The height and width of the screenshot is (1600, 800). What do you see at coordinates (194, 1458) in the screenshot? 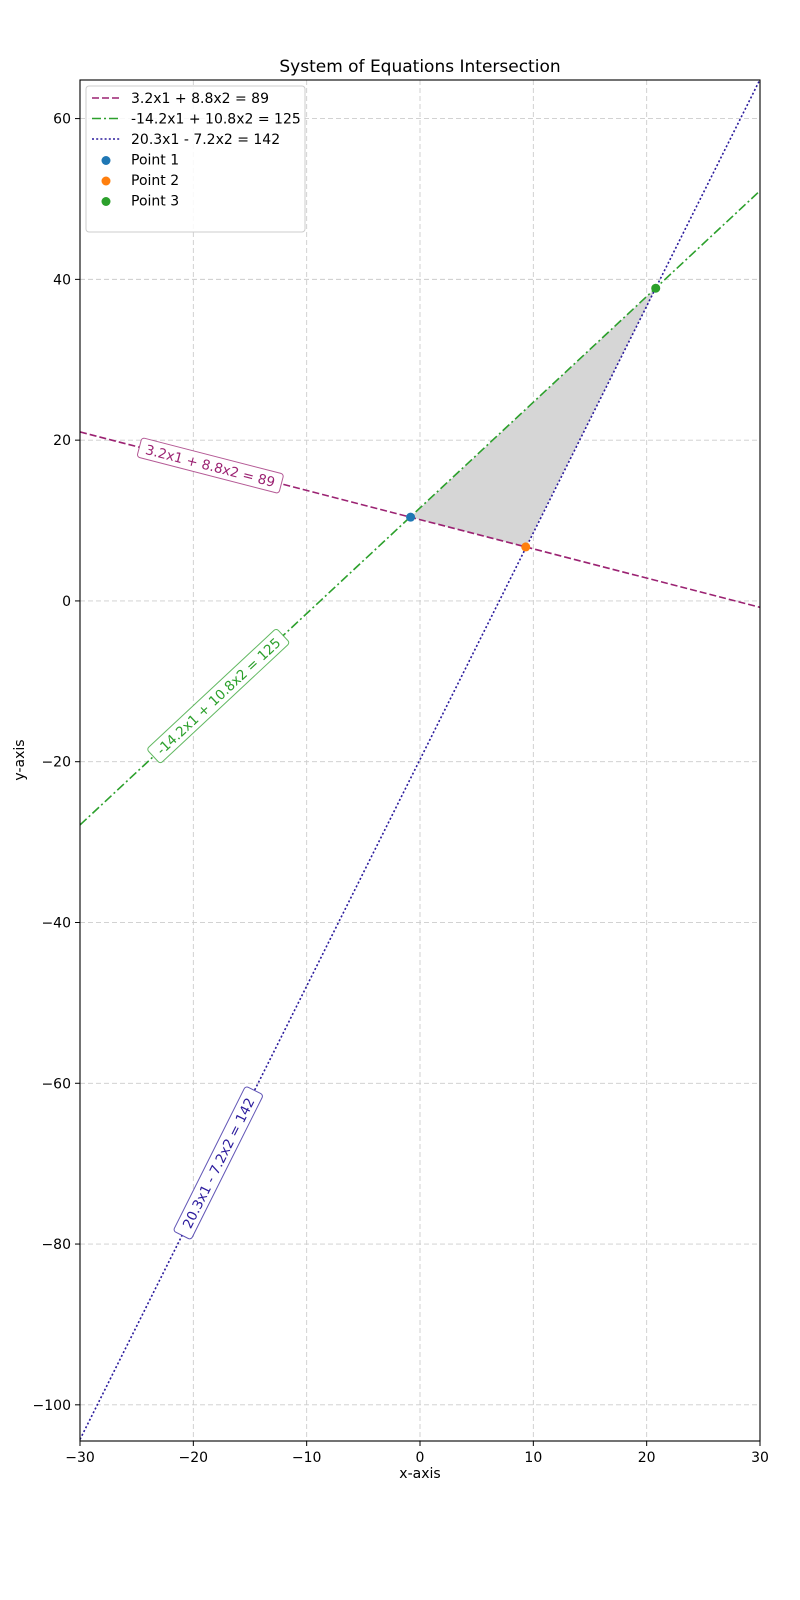
I see `x-tick-label: −20` at bounding box center [194, 1458].